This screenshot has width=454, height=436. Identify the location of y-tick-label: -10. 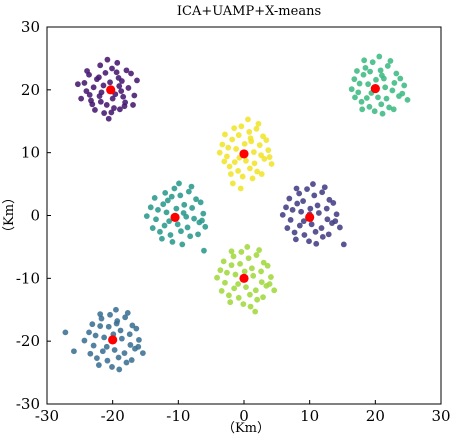
(28, 278).